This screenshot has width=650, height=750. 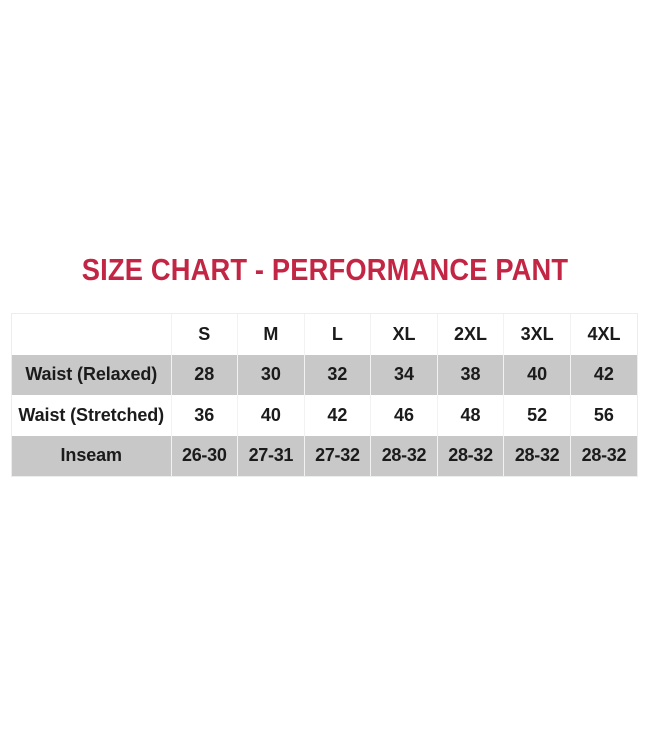 I want to click on cell-waist-stretched-3xl: 52, so click(x=537, y=415).